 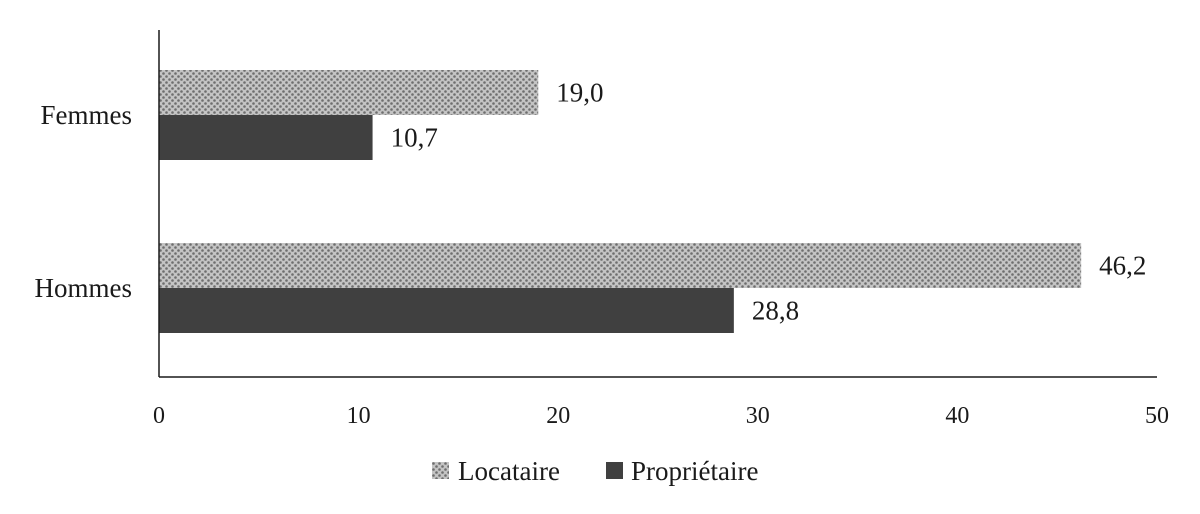 What do you see at coordinates (414, 138) in the screenshot?
I see `data-label-femmes-proprietaire: 10,7` at bounding box center [414, 138].